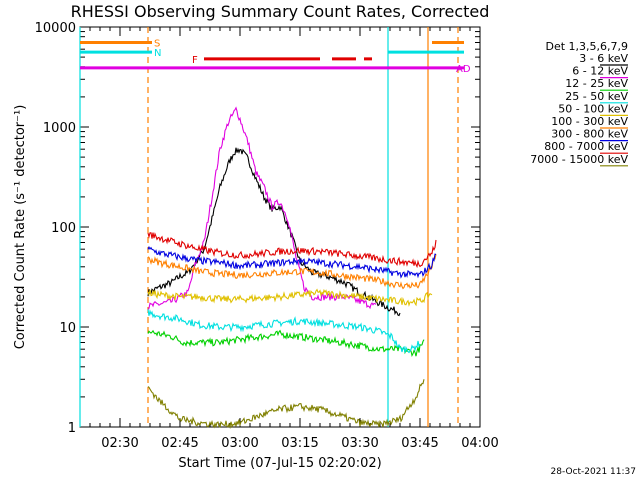 The image size is (640, 480). Describe the element at coordinates (593, 108) in the screenshot. I see `legend-entry: 50 - 100 keV` at that location.